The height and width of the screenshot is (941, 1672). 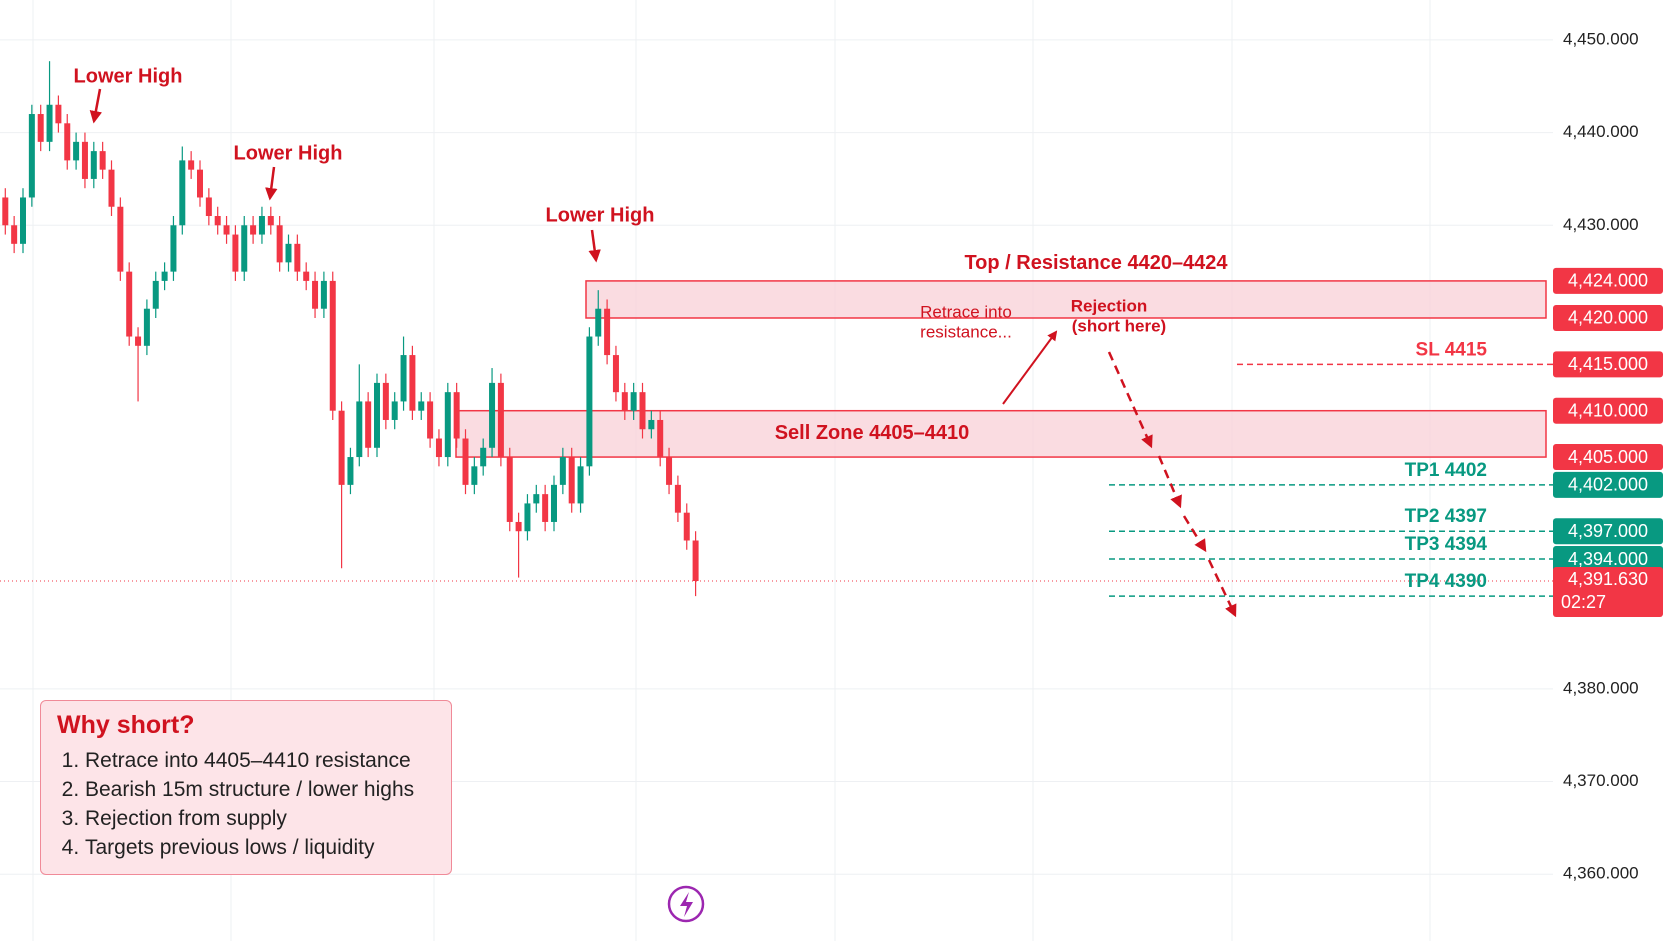 I want to click on price-tag-label: 4,394.000, so click(x=1608, y=559).